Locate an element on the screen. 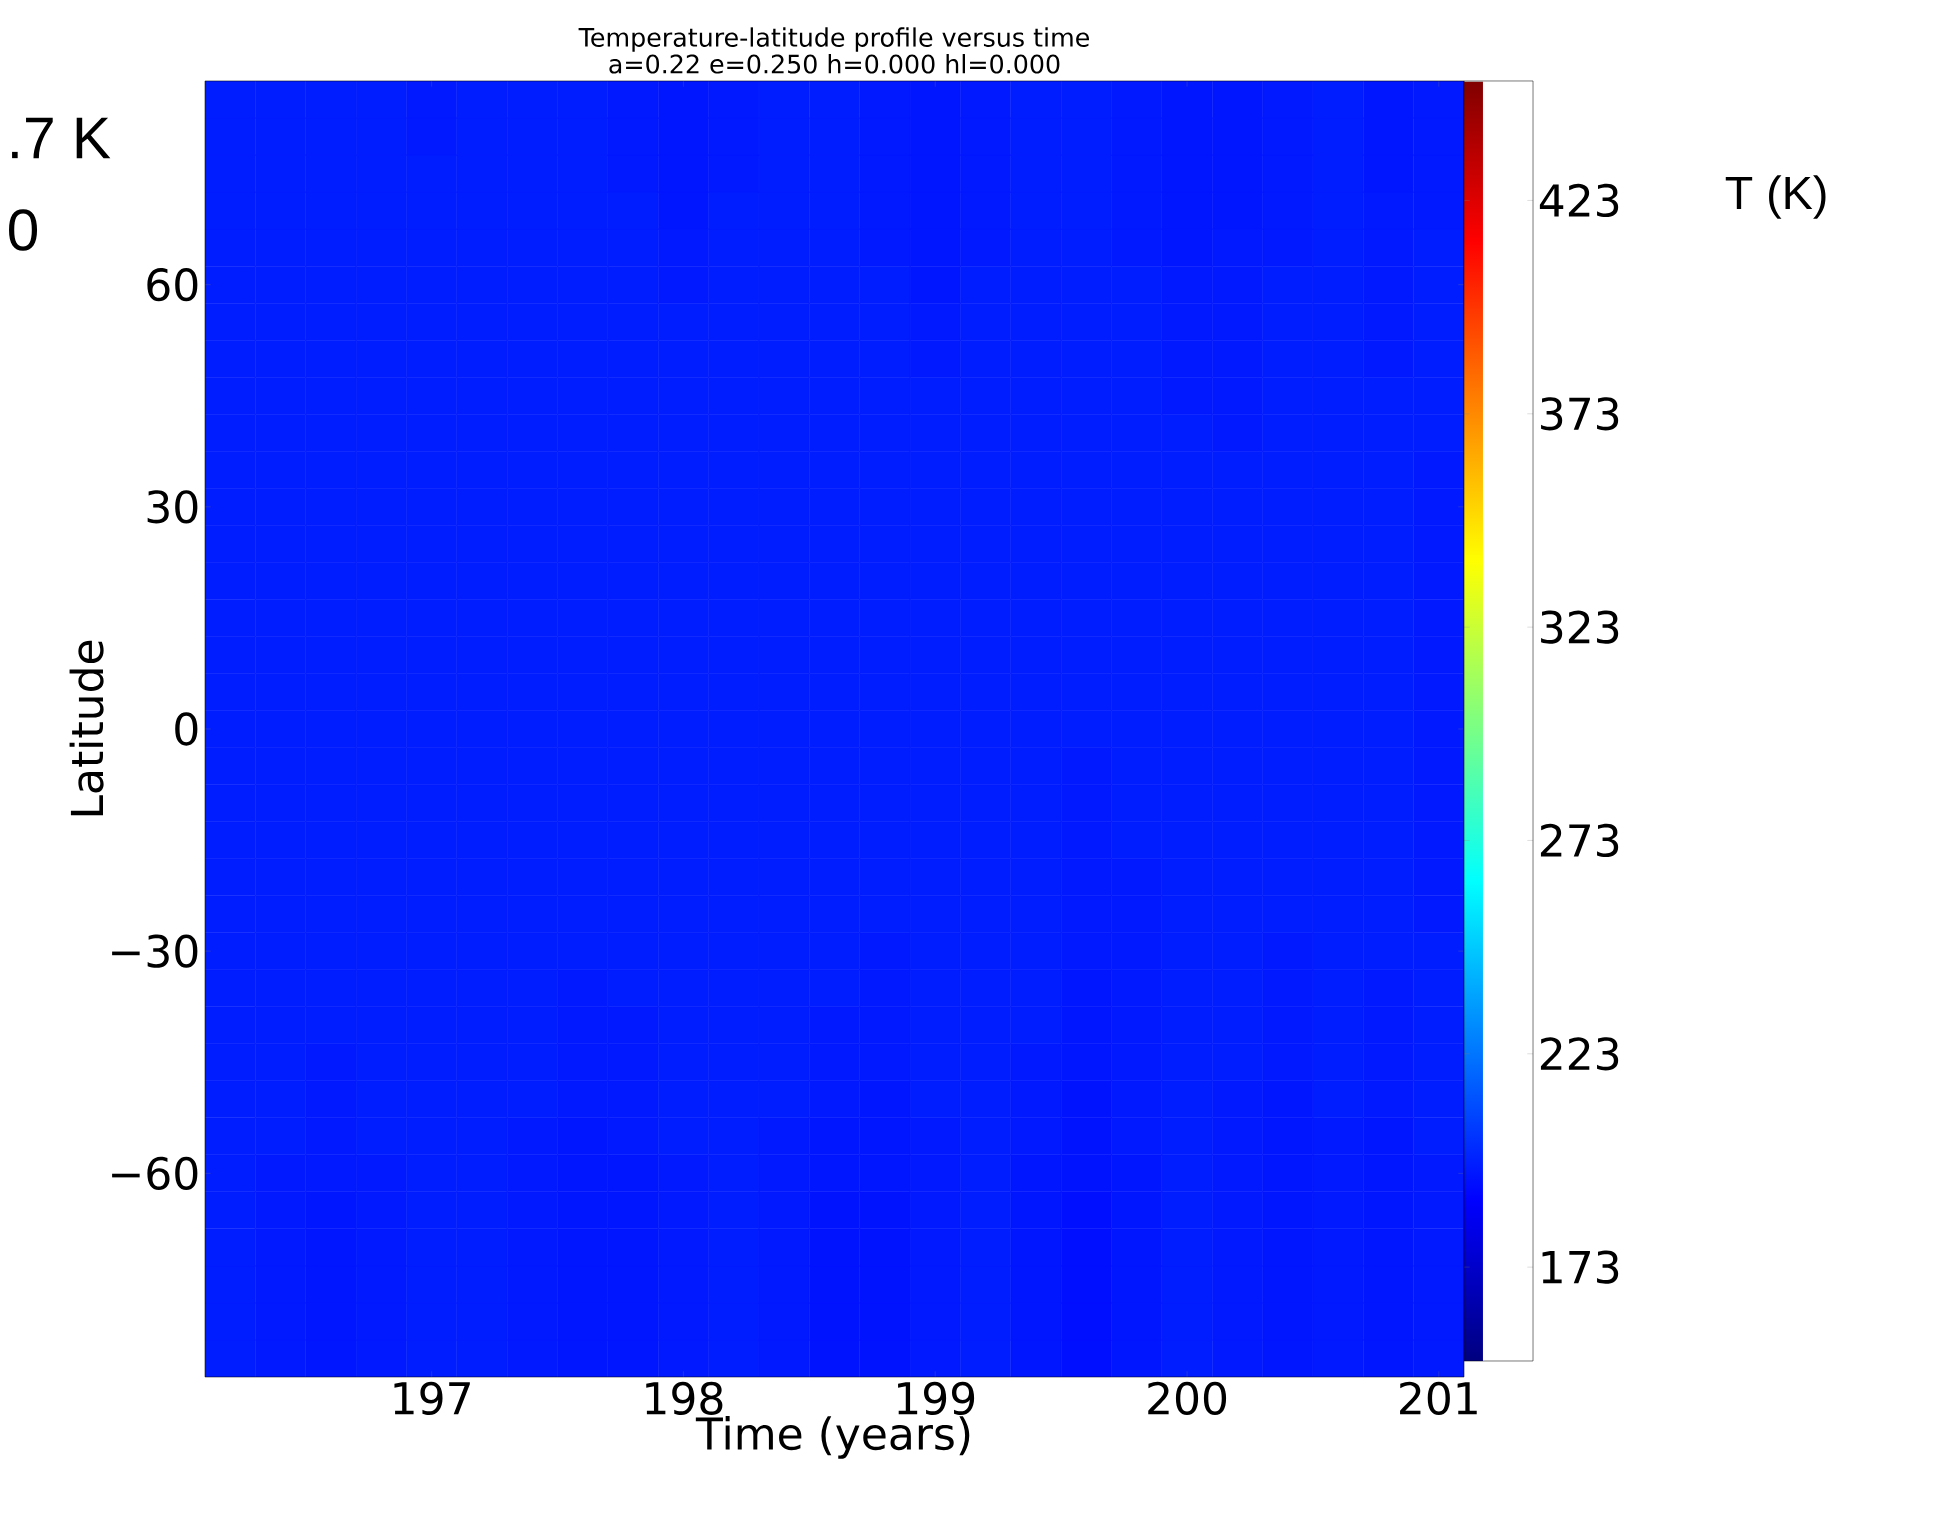  y-axis-title: Latitude is located at coordinates (86, 728).